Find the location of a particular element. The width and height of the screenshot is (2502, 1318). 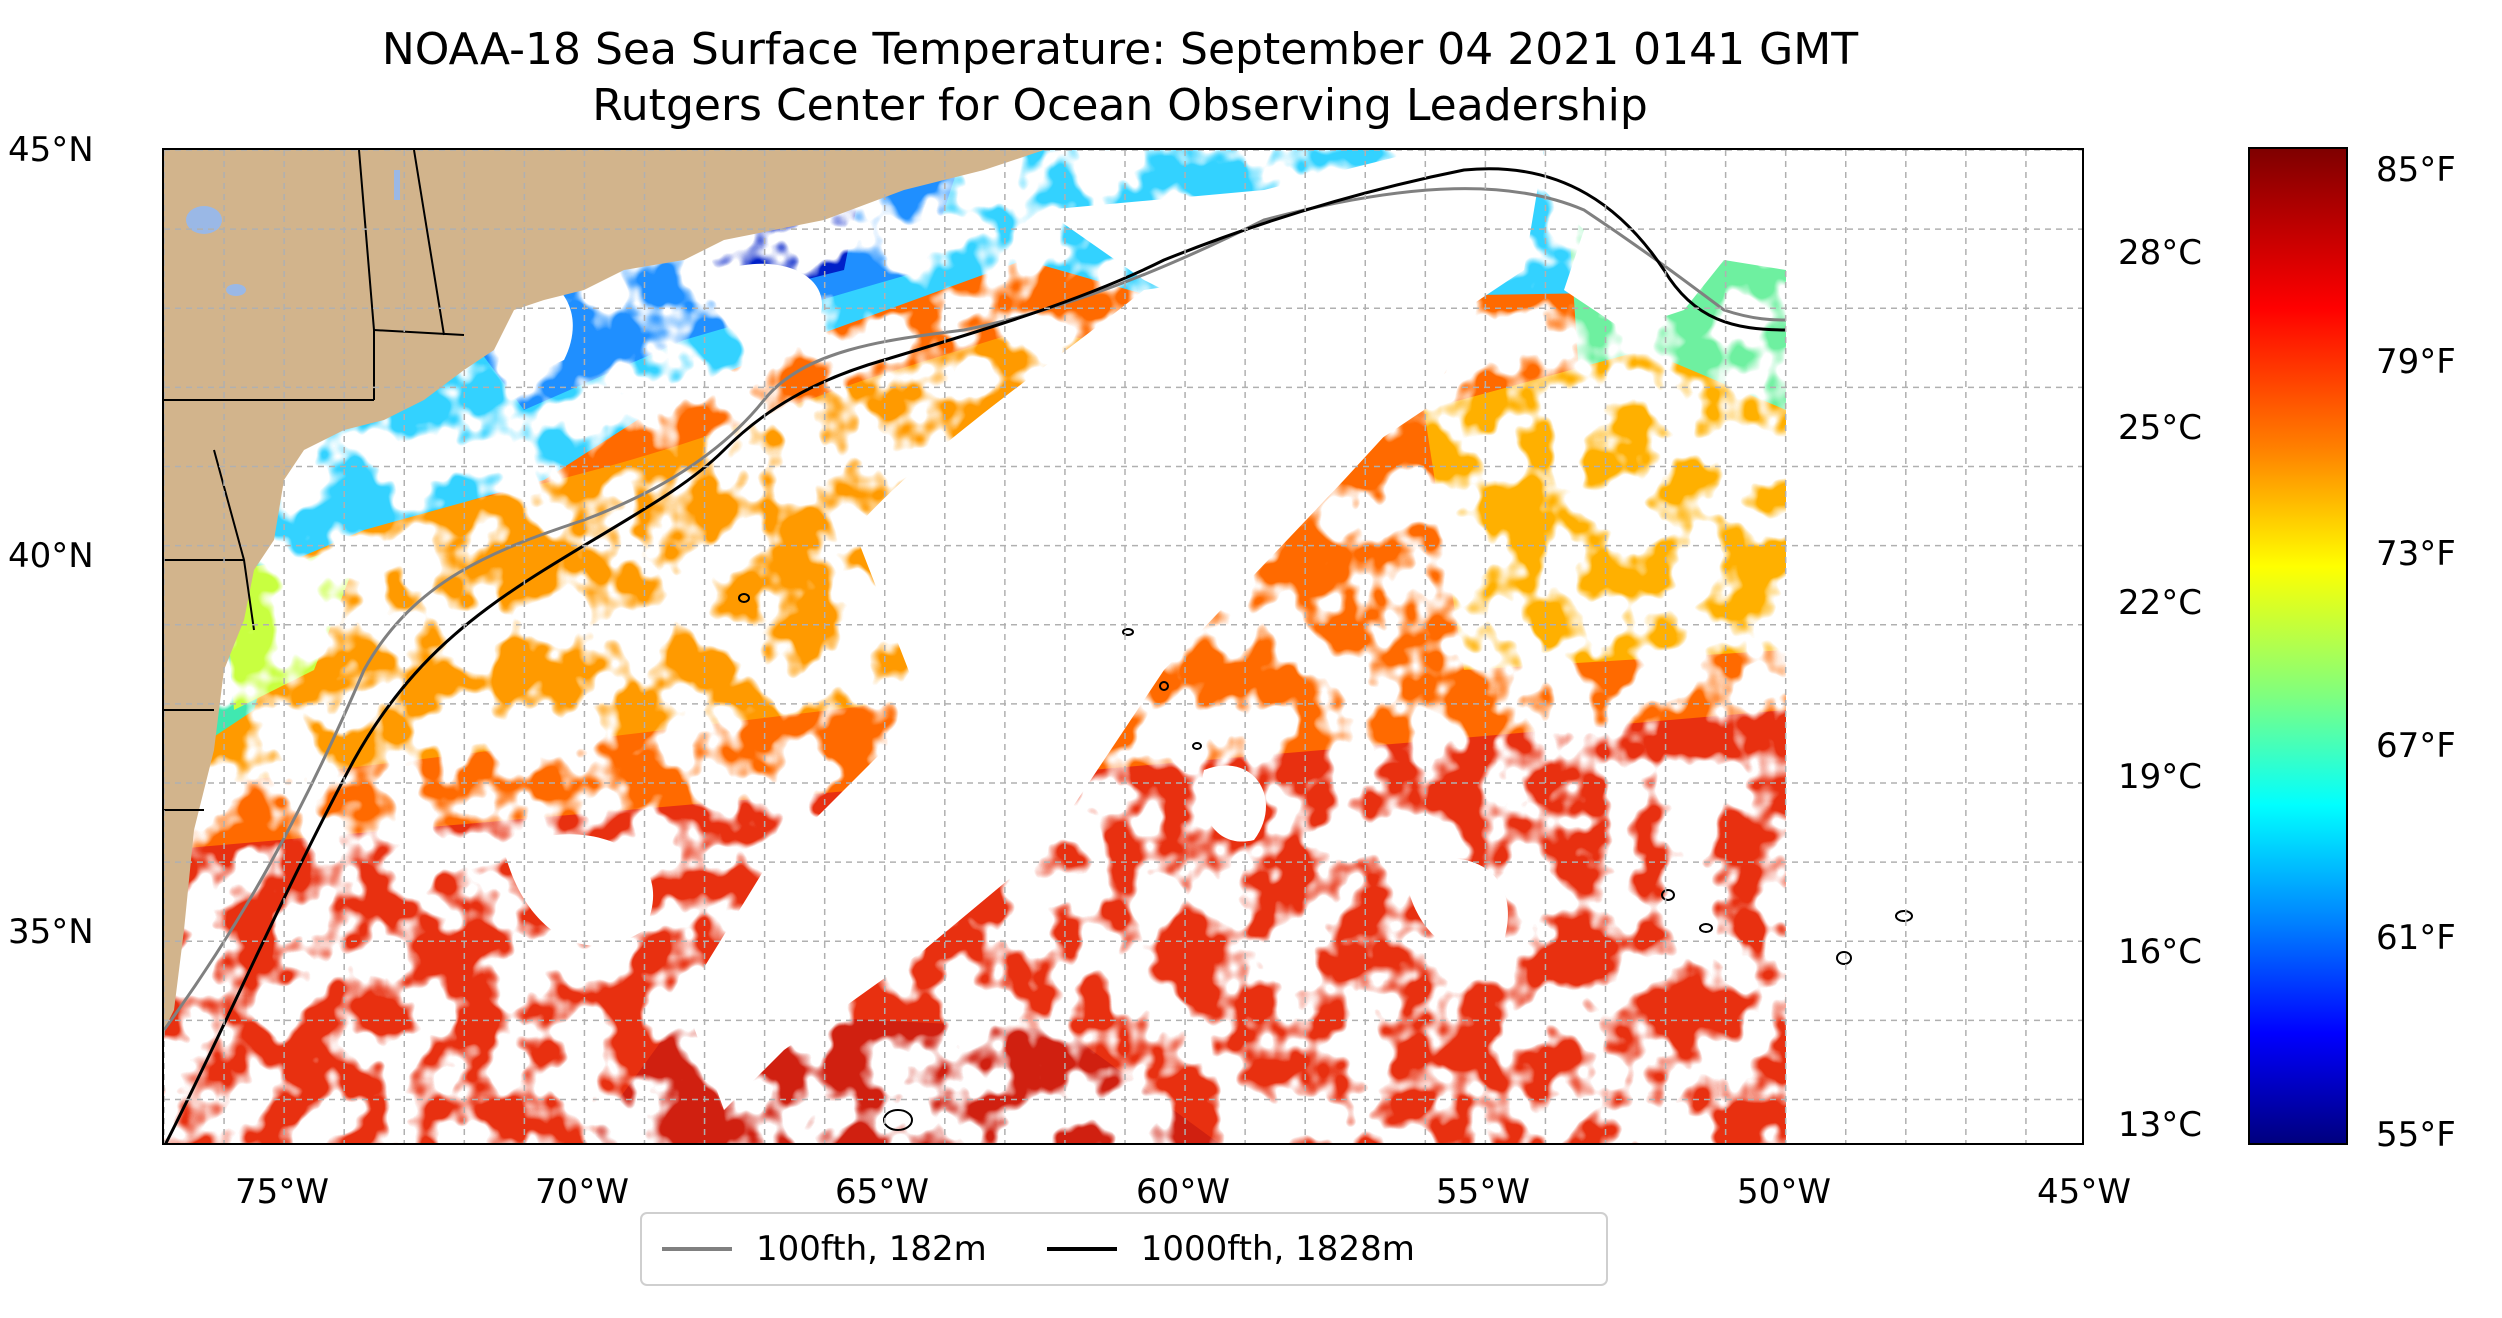

lon-tick: 70°W is located at coordinates (582, 1192).